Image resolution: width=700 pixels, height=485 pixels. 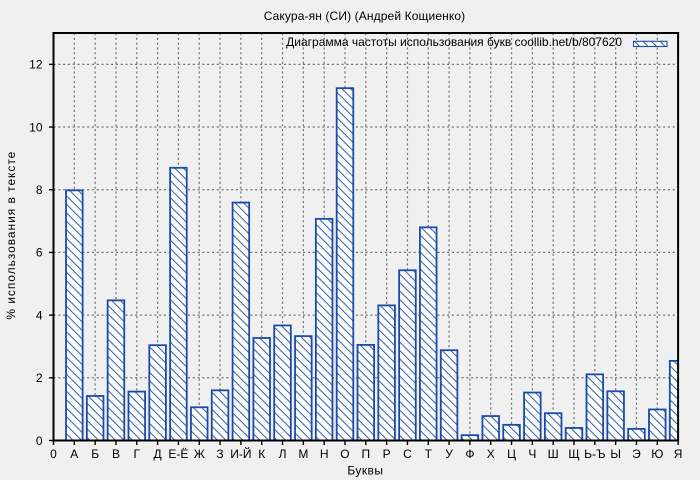 What do you see at coordinates (219, 454) in the screenshot?
I see `svg-text: З` at bounding box center [219, 454].